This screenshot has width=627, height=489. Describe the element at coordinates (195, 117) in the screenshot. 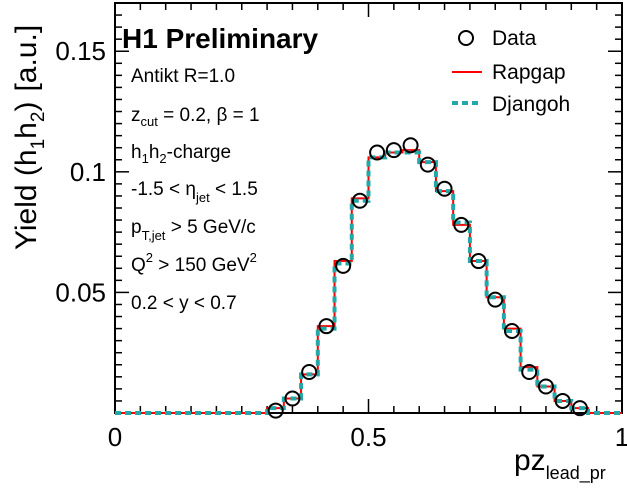

I see `annotation-zcut: zcut = 0.2, β = 1` at that location.